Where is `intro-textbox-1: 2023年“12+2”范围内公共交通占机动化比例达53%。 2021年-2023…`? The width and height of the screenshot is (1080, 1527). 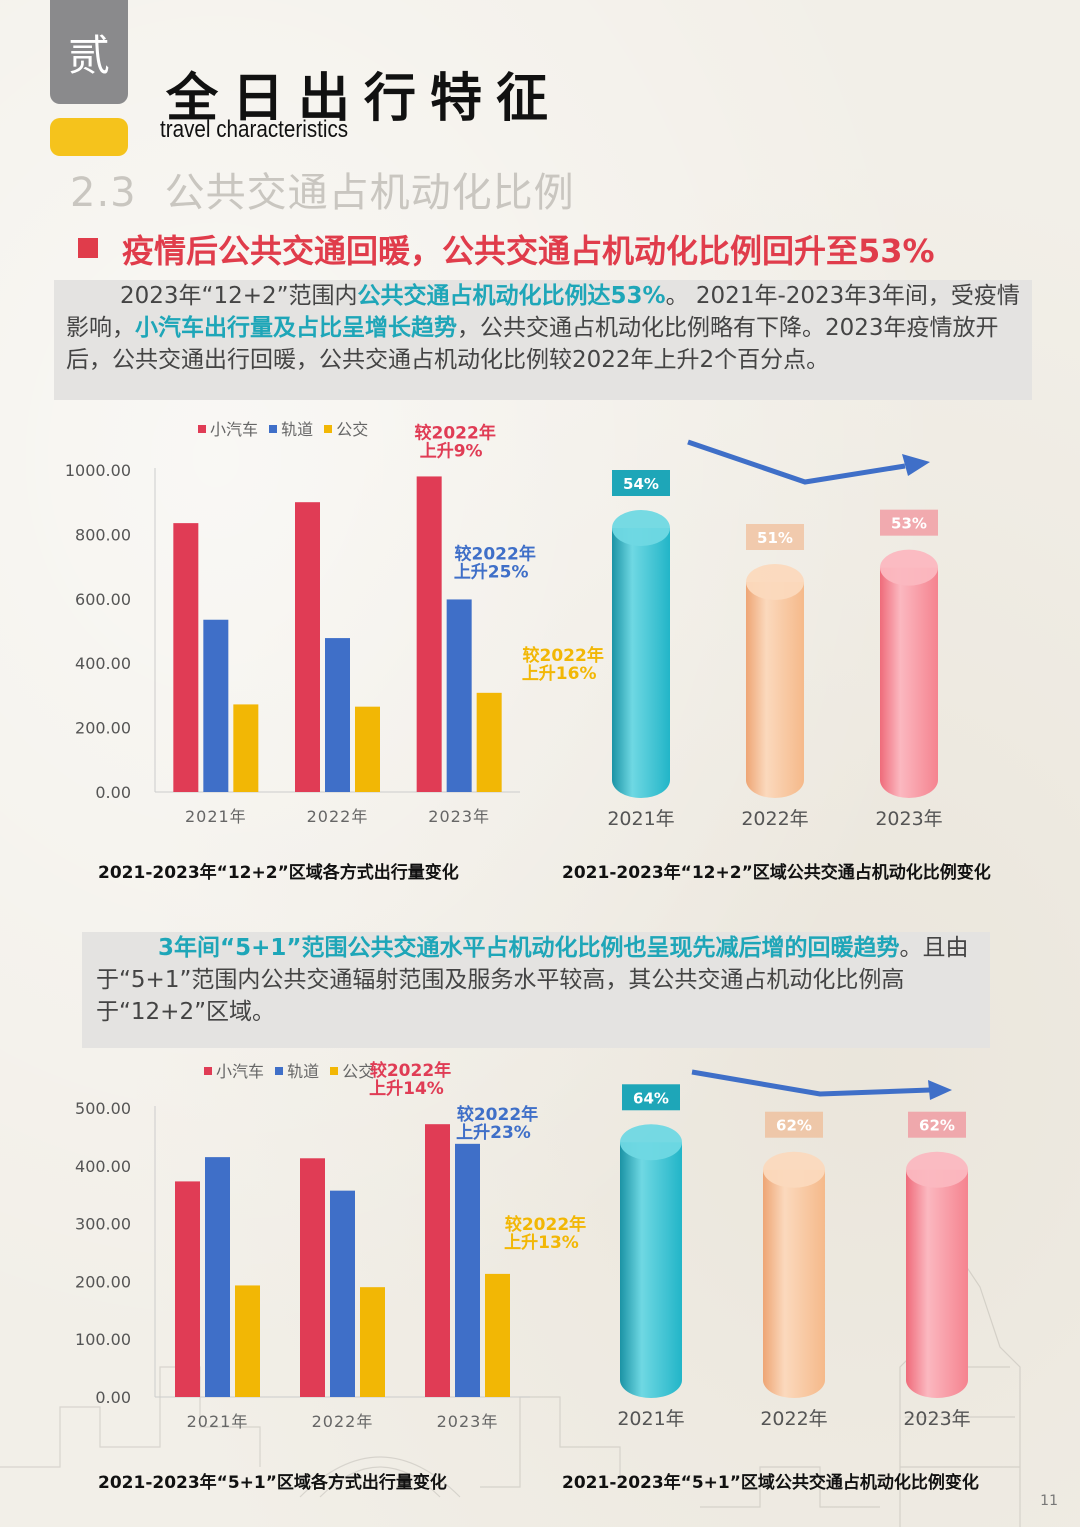
intro-textbox-1: 2023年“12+2”范围内公共交通占机动化比例达53%。 2021年-2023… is located at coordinates (543, 340).